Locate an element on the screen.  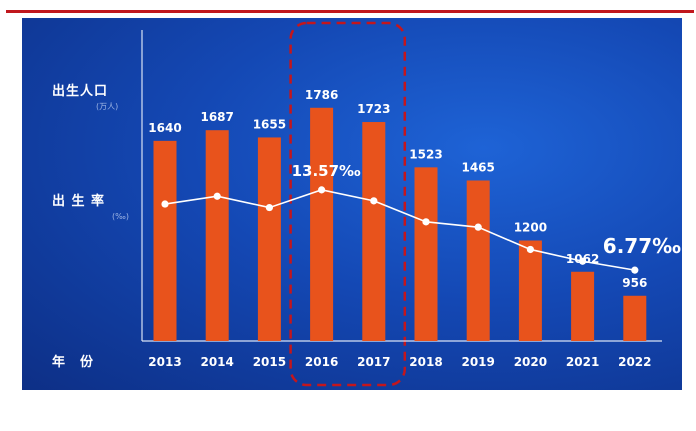
bar-2015 is located at coordinates (269, 239).